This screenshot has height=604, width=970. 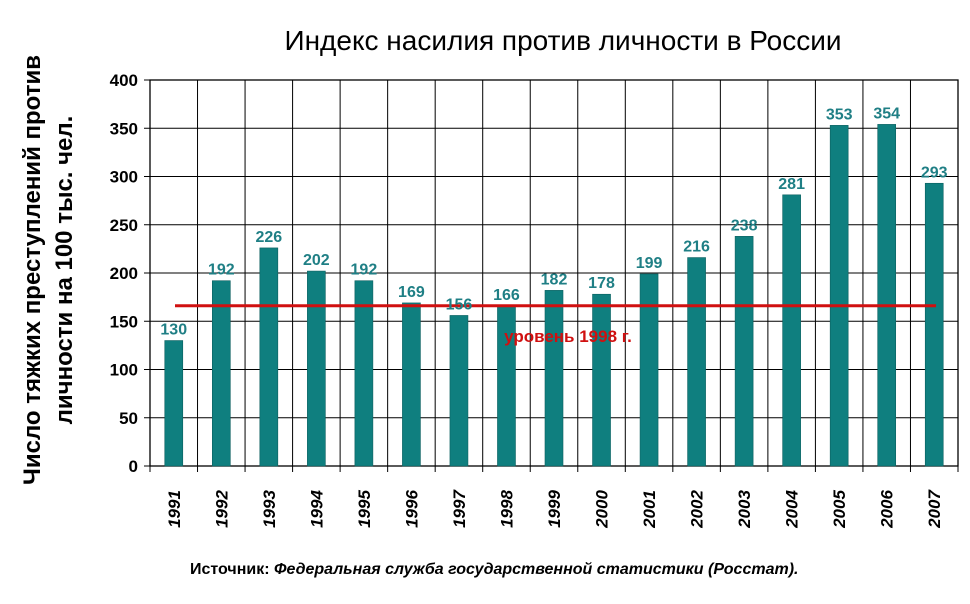 What do you see at coordinates (316, 509) in the screenshot?
I see `x-tick-label: 1994` at bounding box center [316, 509].